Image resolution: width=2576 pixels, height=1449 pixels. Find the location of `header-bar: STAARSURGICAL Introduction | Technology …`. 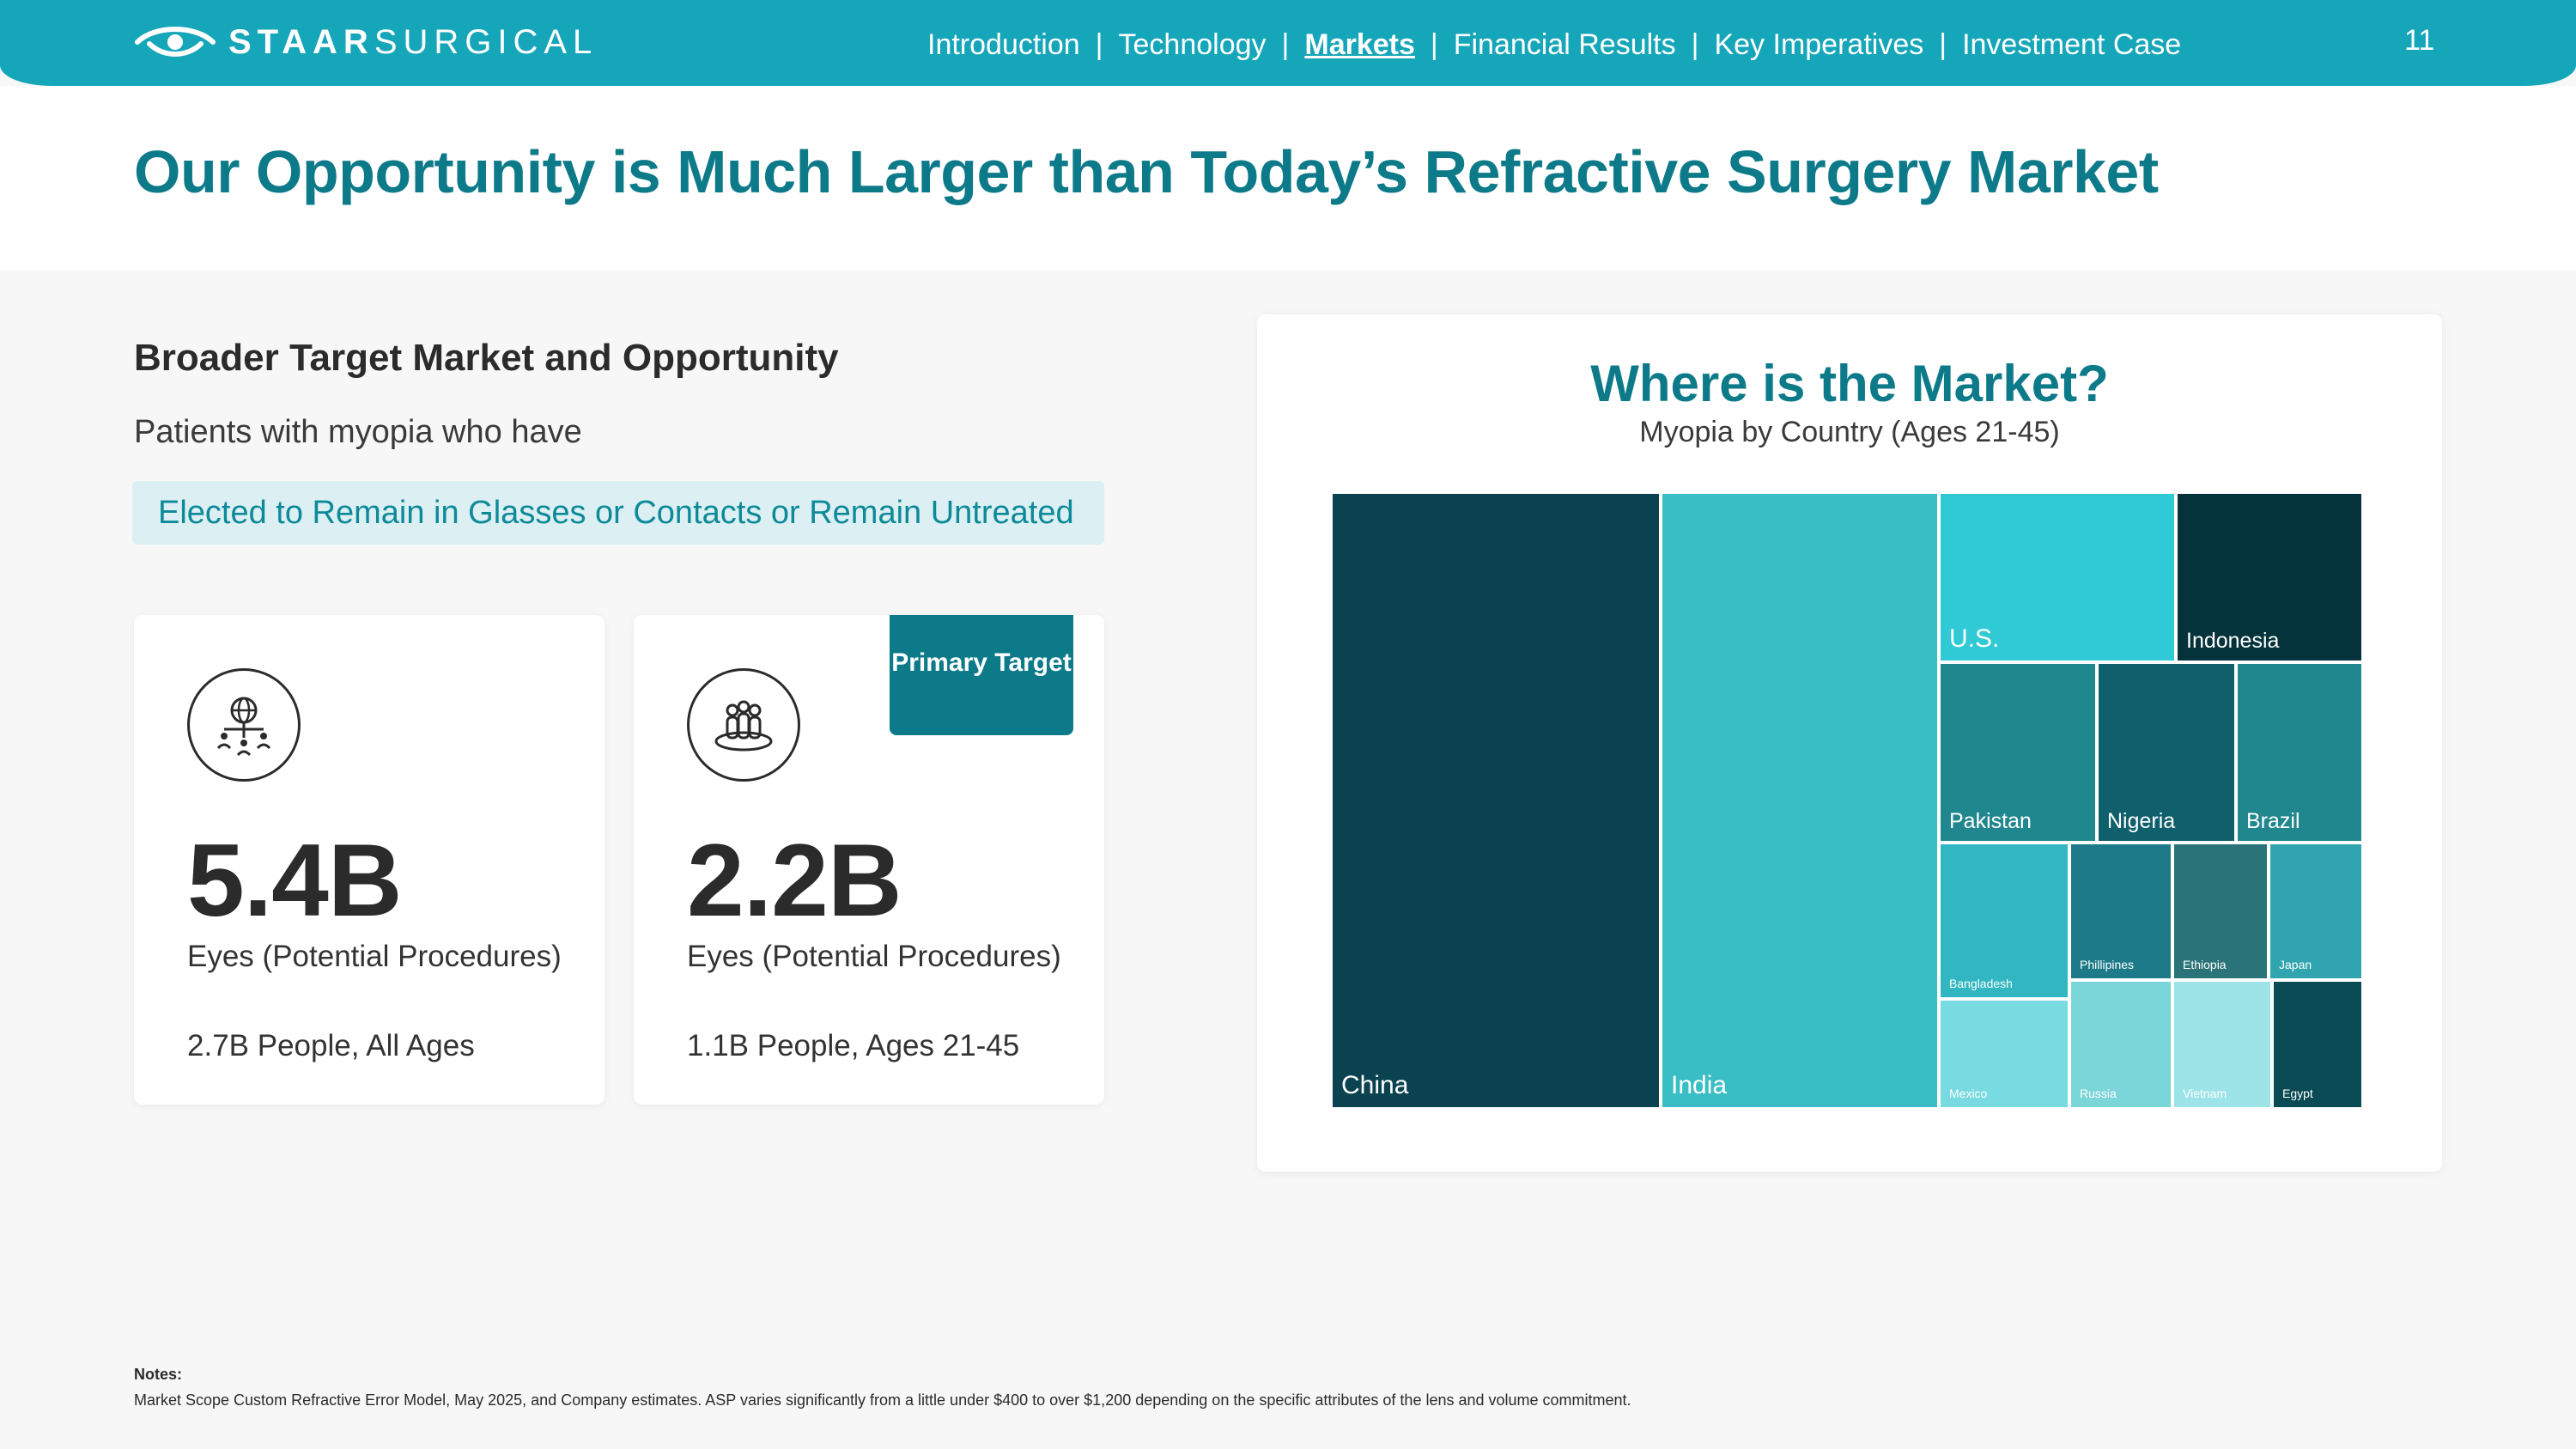

header-bar: STAARSURGICAL Introduction | Technology … is located at coordinates (1288, 43).